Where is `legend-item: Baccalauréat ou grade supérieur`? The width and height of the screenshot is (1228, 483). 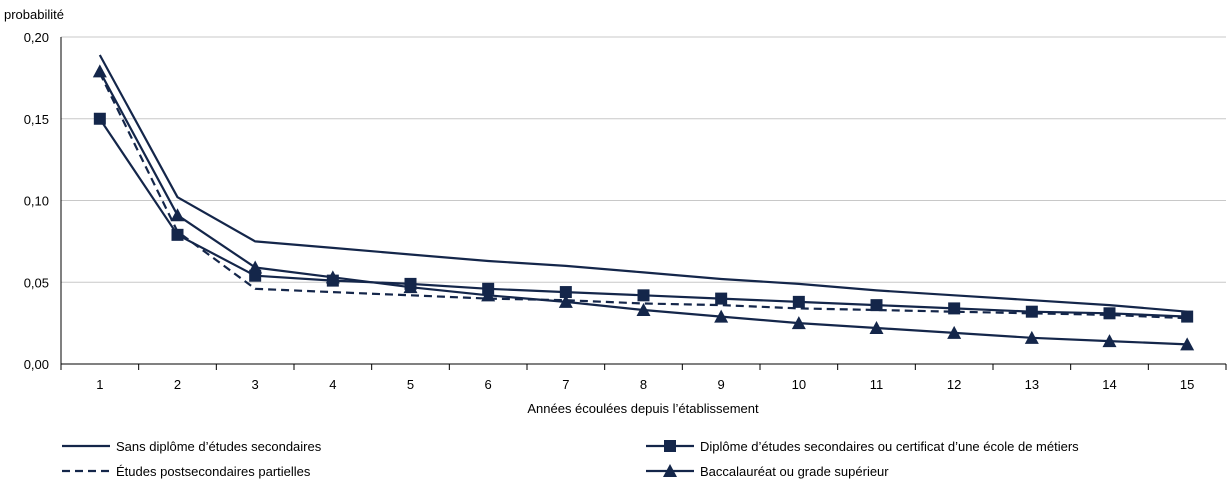 legend-item: Baccalauréat ou grade supérieur is located at coordinates (767, 471).